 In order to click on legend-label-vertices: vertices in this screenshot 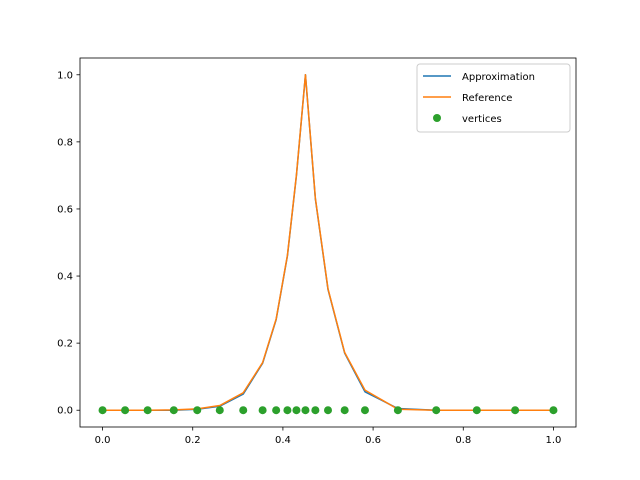, I will do `click(482, 119)`.